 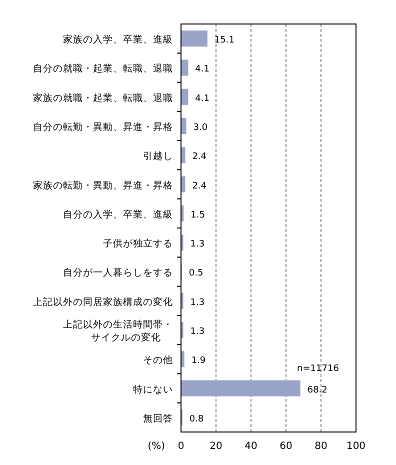 What do you see at coordinates (317, 390) in the screenshot?
I see `data-label: 68.2` at bounding box center [317, 390].